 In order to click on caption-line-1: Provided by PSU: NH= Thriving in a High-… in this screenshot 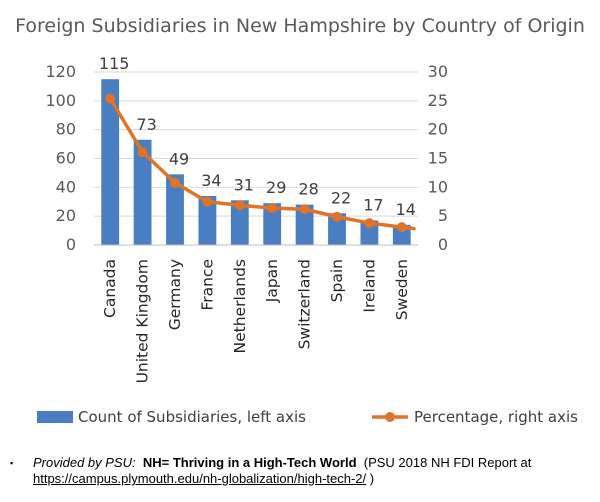, I will do `click(282, 463)`.